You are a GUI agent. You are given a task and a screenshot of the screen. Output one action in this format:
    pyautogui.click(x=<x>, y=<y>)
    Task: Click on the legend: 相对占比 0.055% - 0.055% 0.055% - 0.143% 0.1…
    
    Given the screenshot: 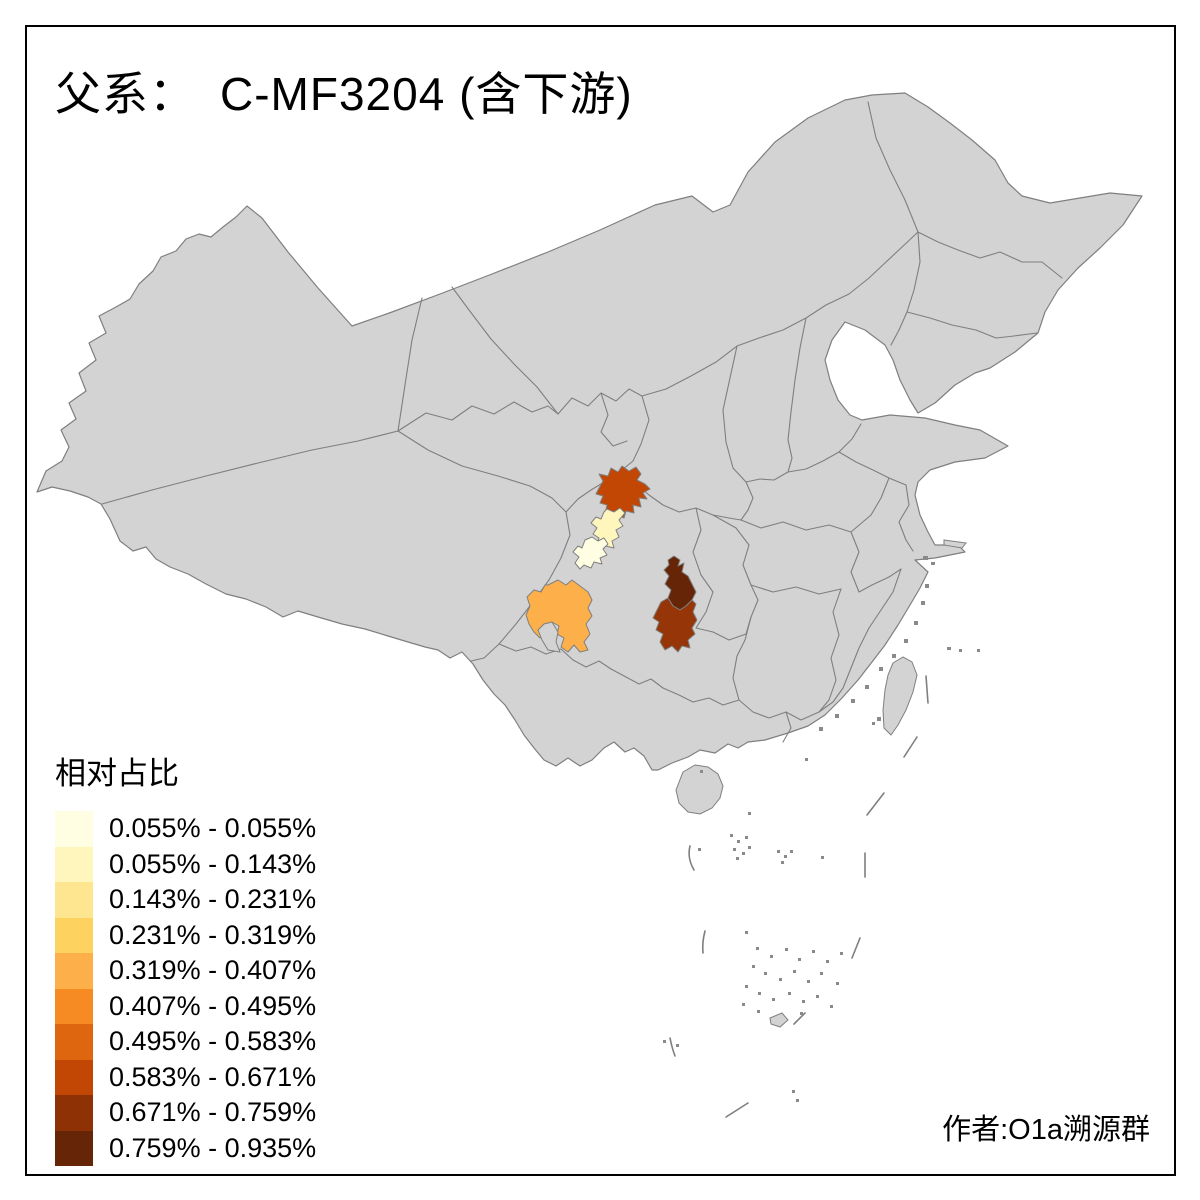 What is the action you would take?
    pyautogui.click(x=185, y=957)
    